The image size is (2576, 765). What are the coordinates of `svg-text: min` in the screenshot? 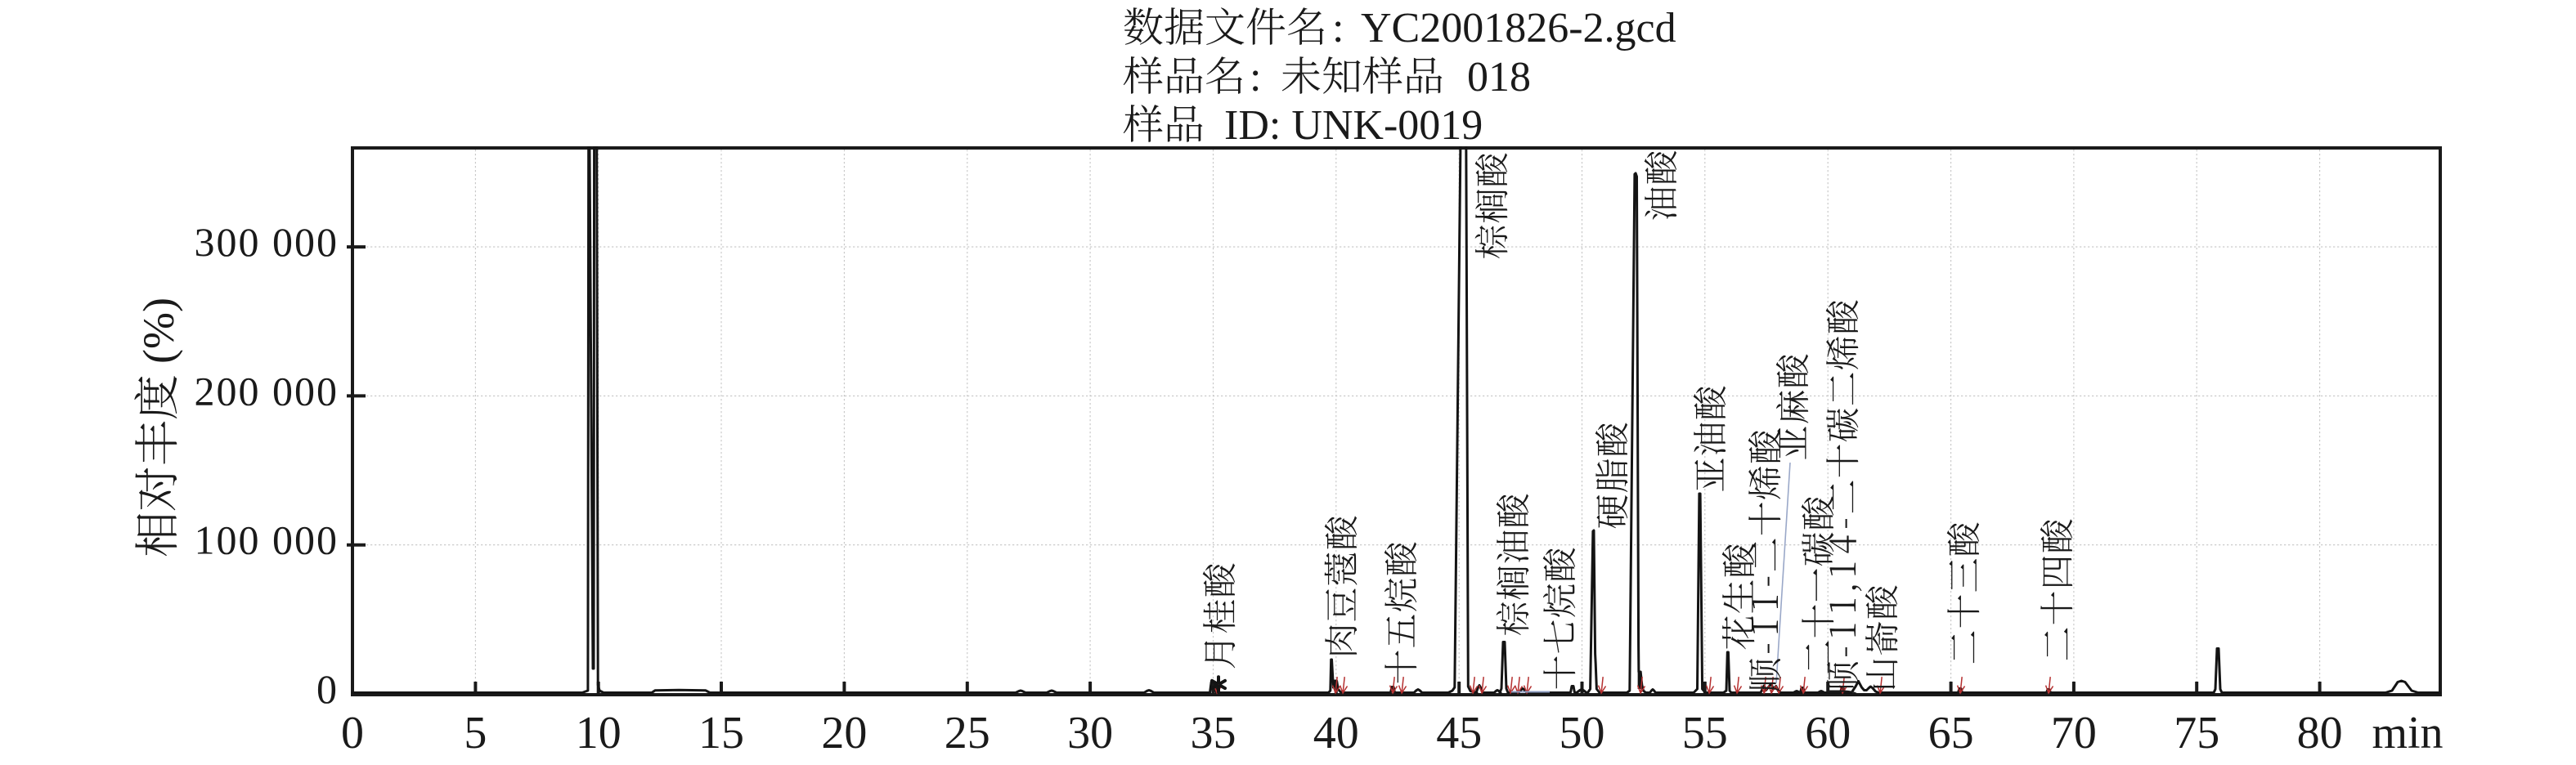 It's located at (2407, 733).